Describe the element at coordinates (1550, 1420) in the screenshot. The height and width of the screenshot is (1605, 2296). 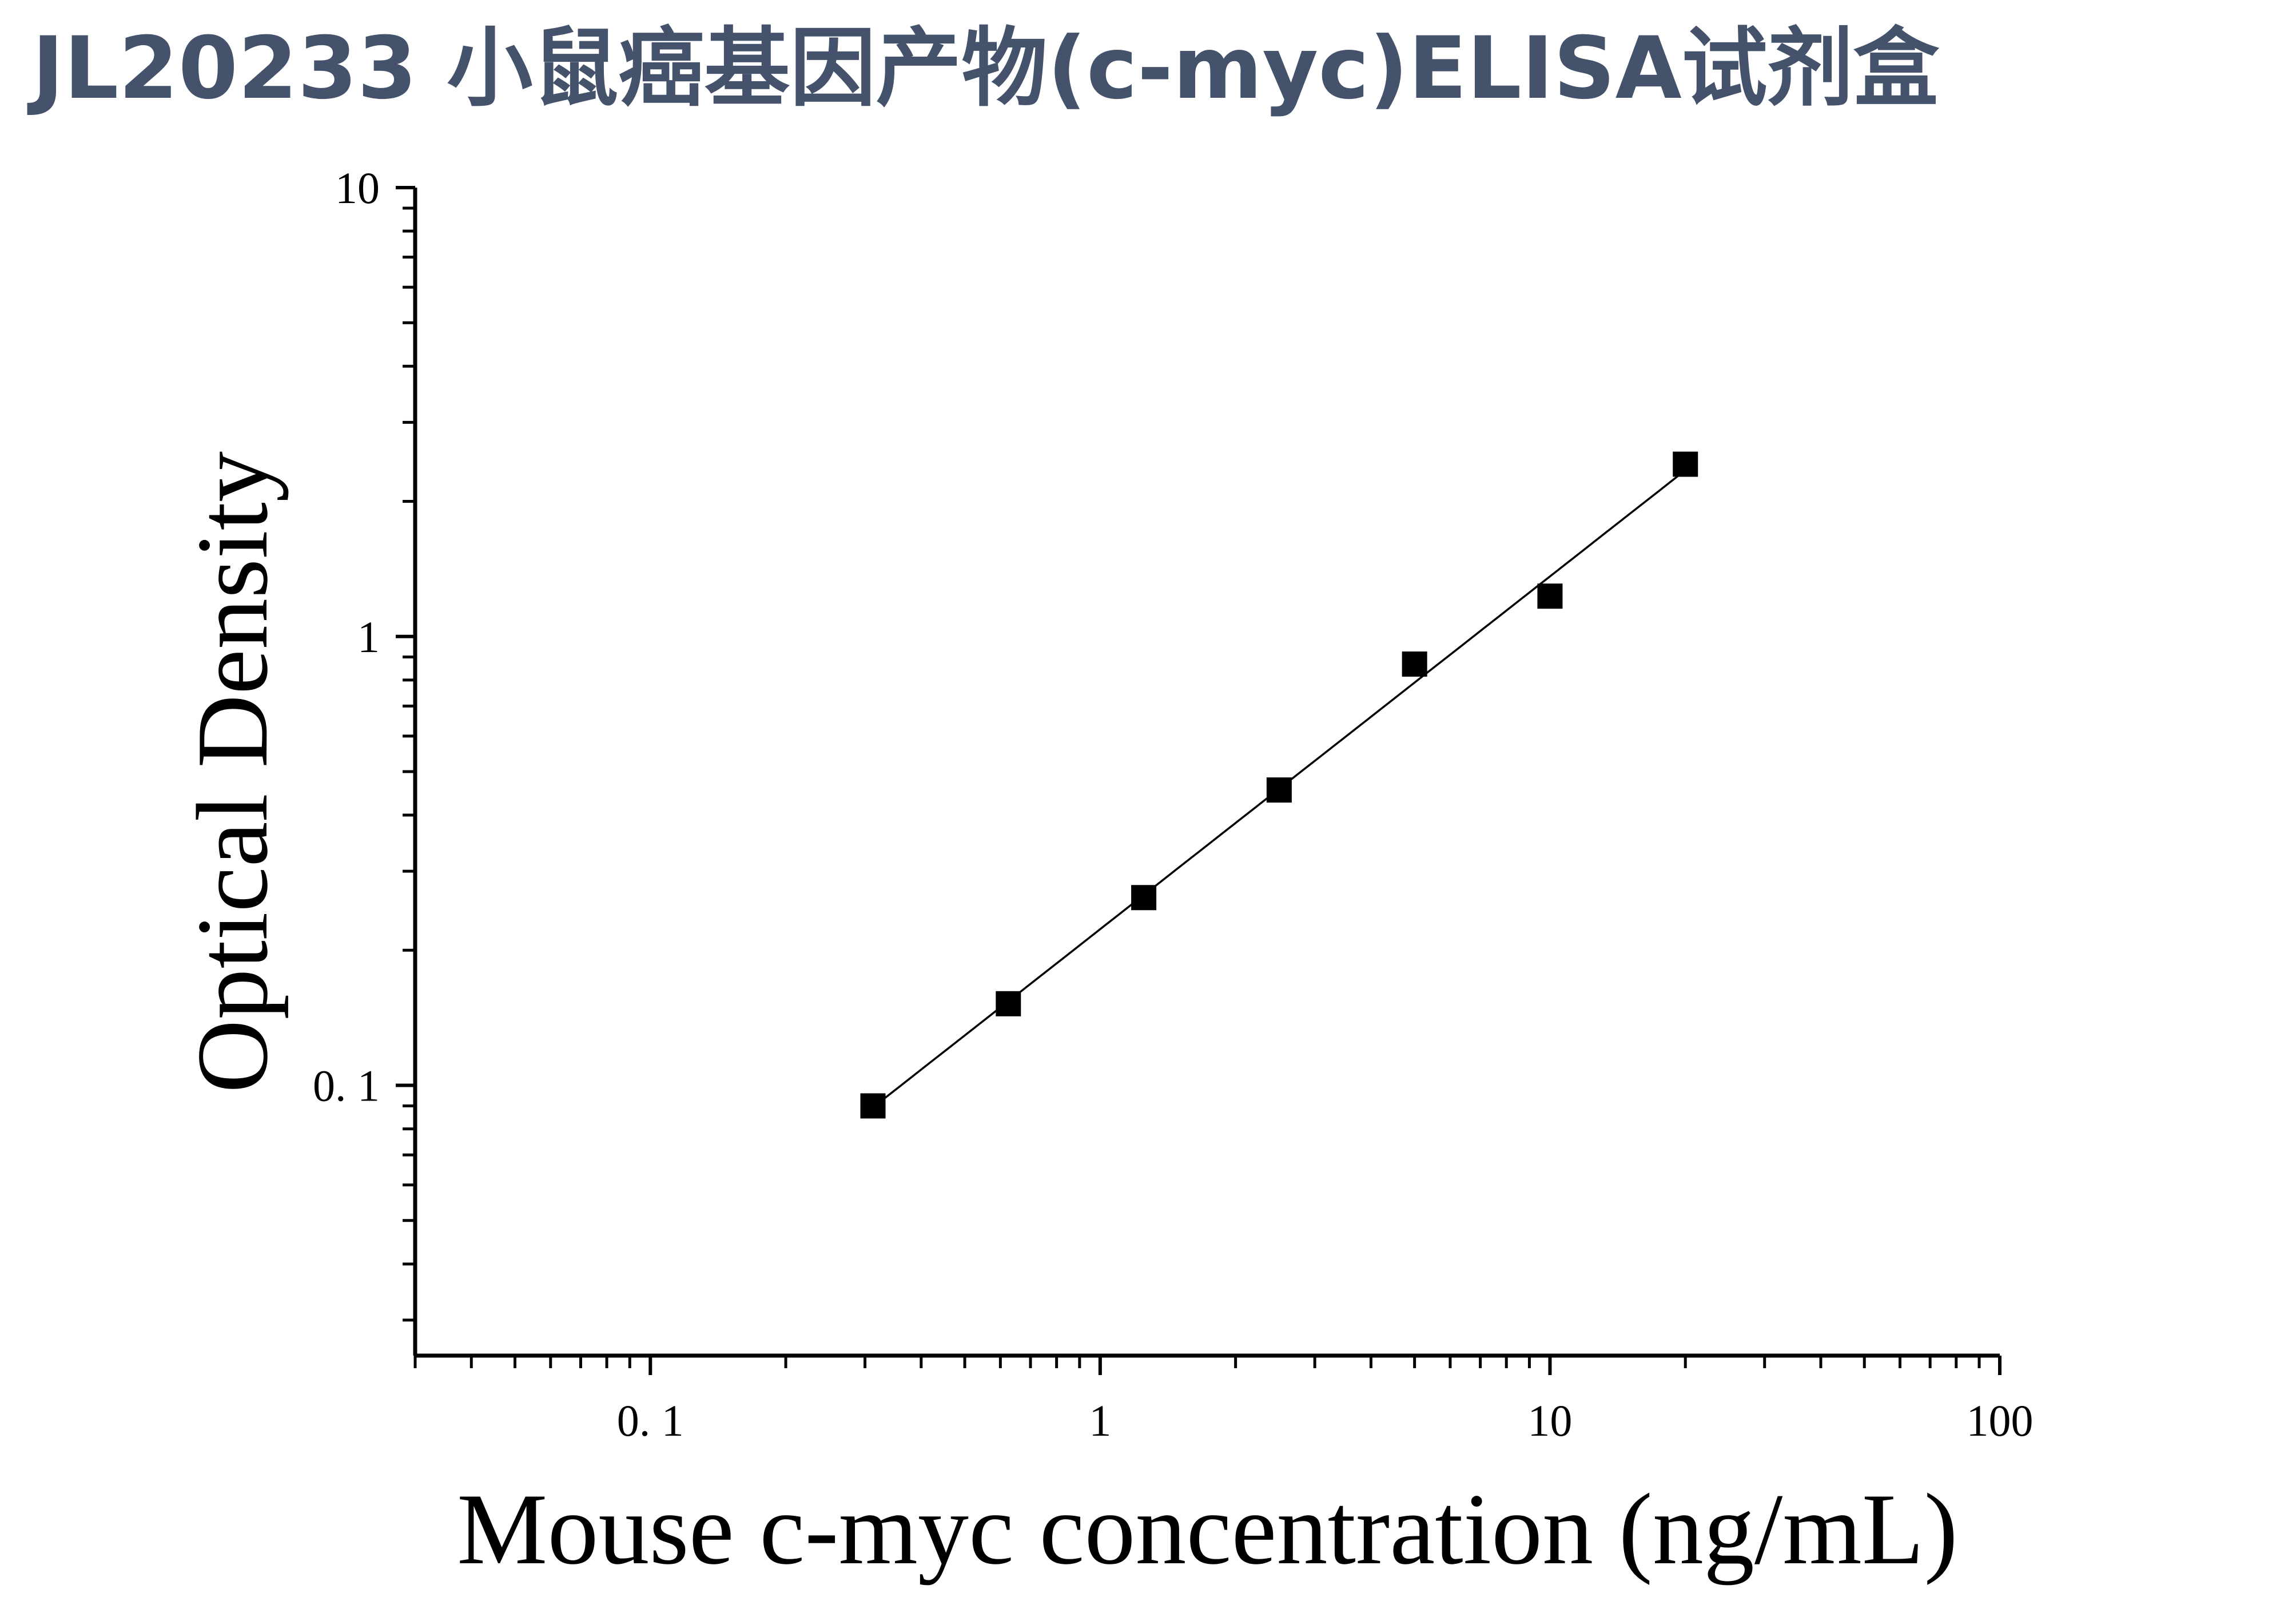
I see `x-tick-label: 10` at that location.